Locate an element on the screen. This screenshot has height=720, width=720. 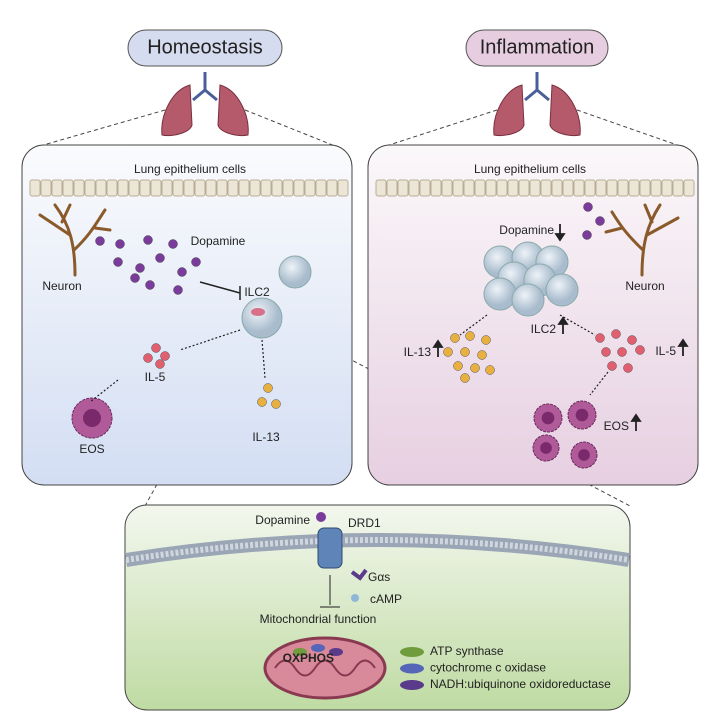
ilc2-cluster is located at coordinates (531, 279).